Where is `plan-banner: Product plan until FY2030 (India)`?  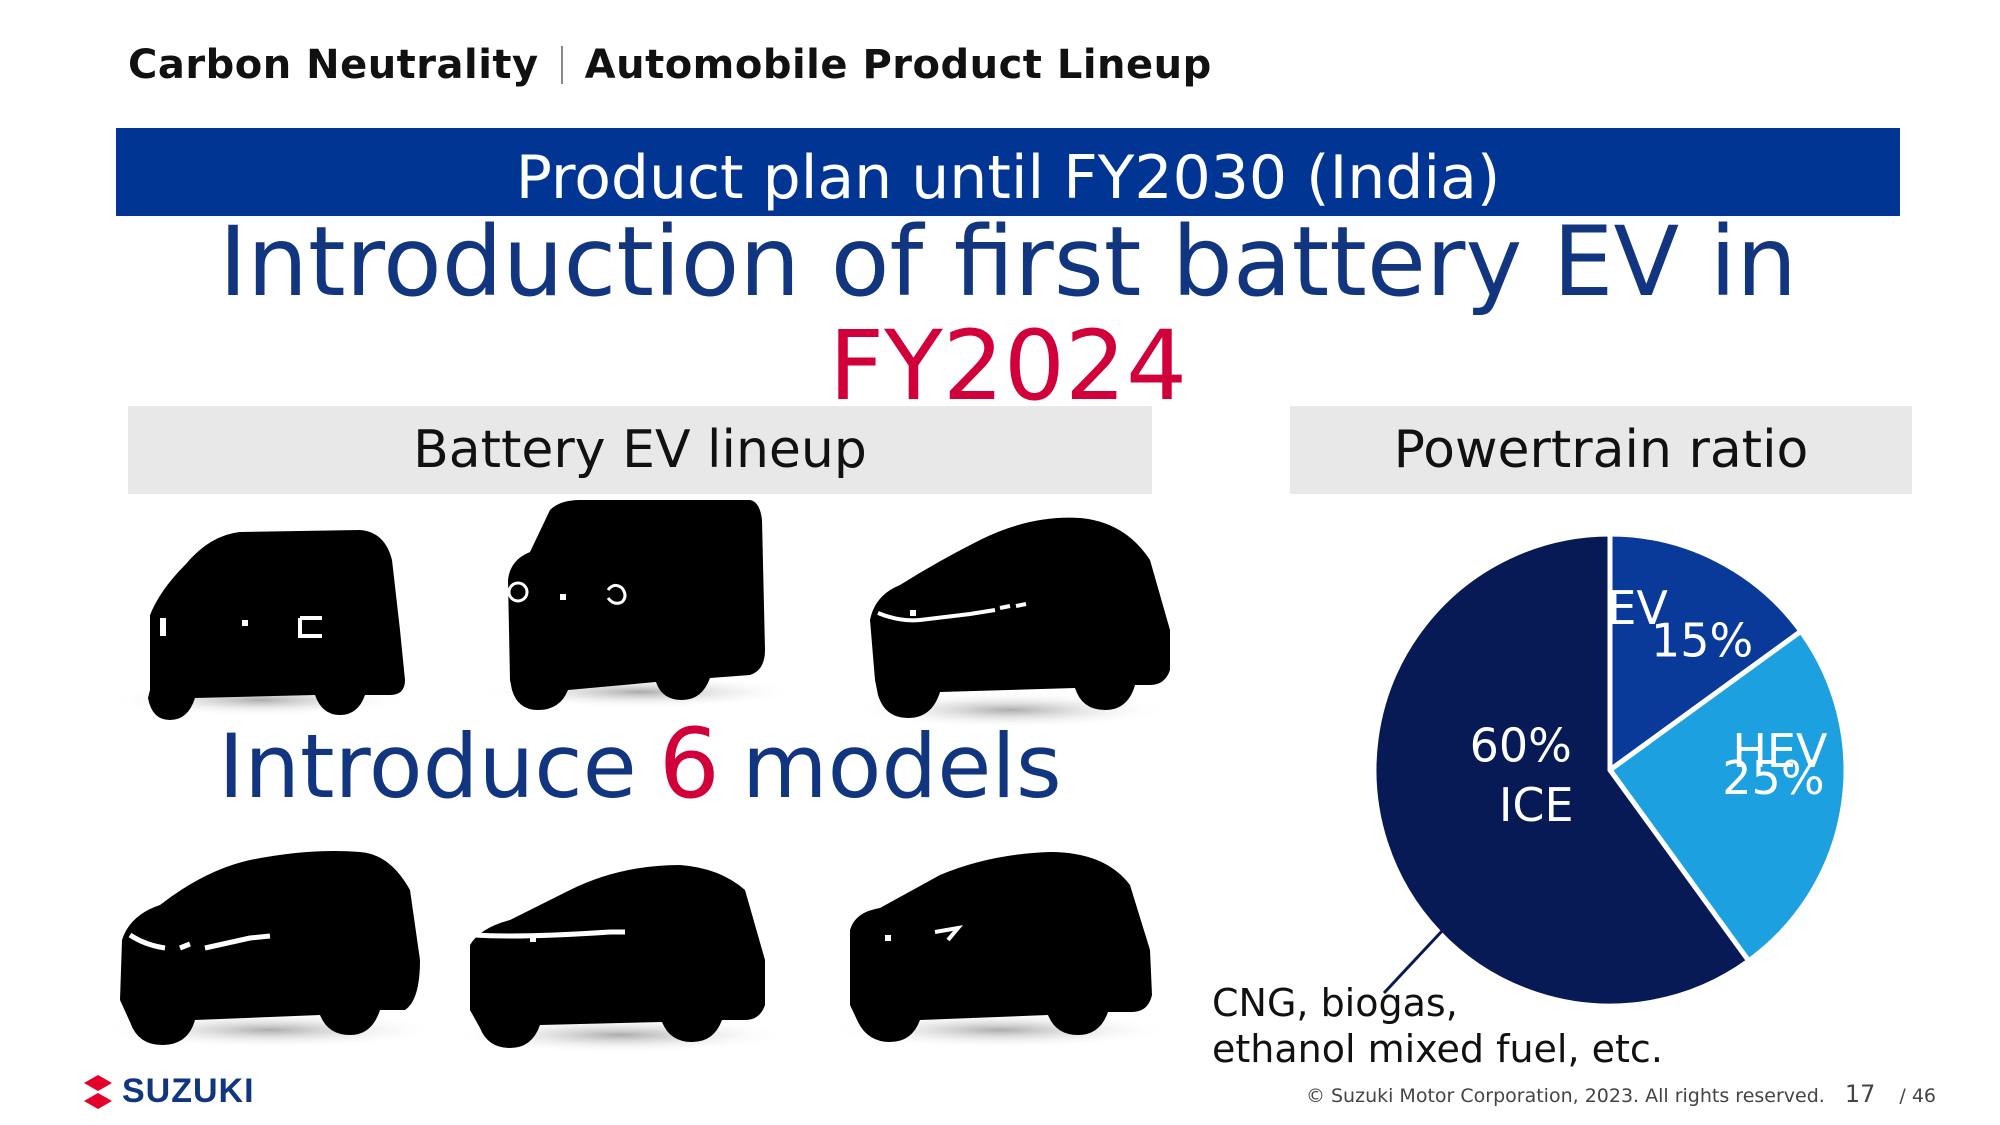 plan-banner: Product plan until FY2030 (India) is located at coordinates (1008, 172).